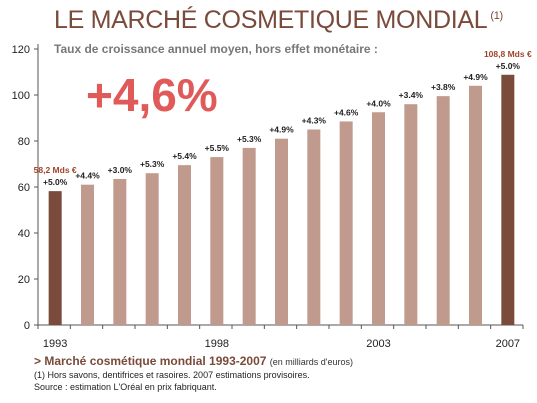 This screenshot has height=403, width=537. What do you see at coordinates (120, 251) in the screenshot?
I see `bar-1995` at bounding box center [120, 251].